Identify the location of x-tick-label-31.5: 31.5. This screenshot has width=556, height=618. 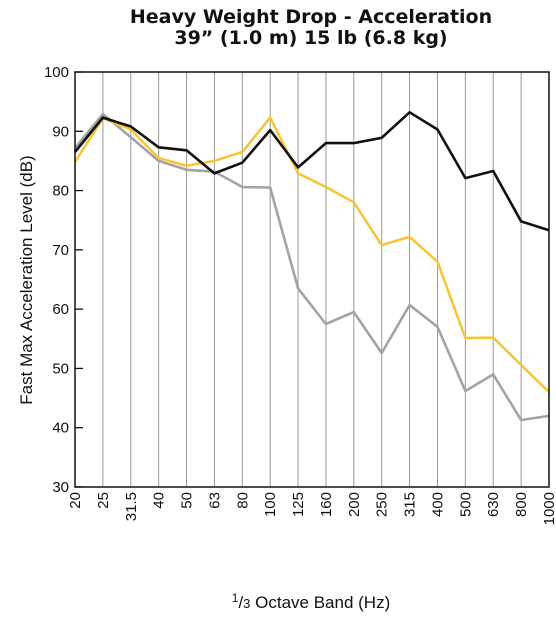
(131, 506).